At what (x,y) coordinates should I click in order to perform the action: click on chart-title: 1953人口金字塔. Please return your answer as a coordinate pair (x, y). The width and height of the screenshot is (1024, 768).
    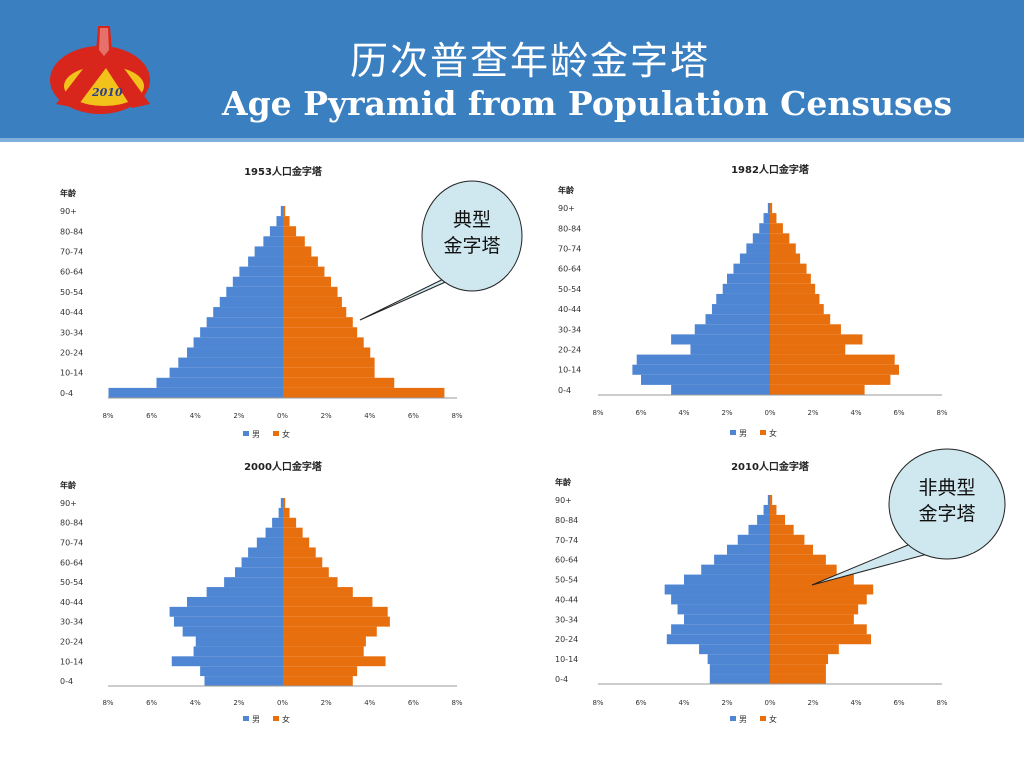
    Looking at the image, I should click on (283, 171).